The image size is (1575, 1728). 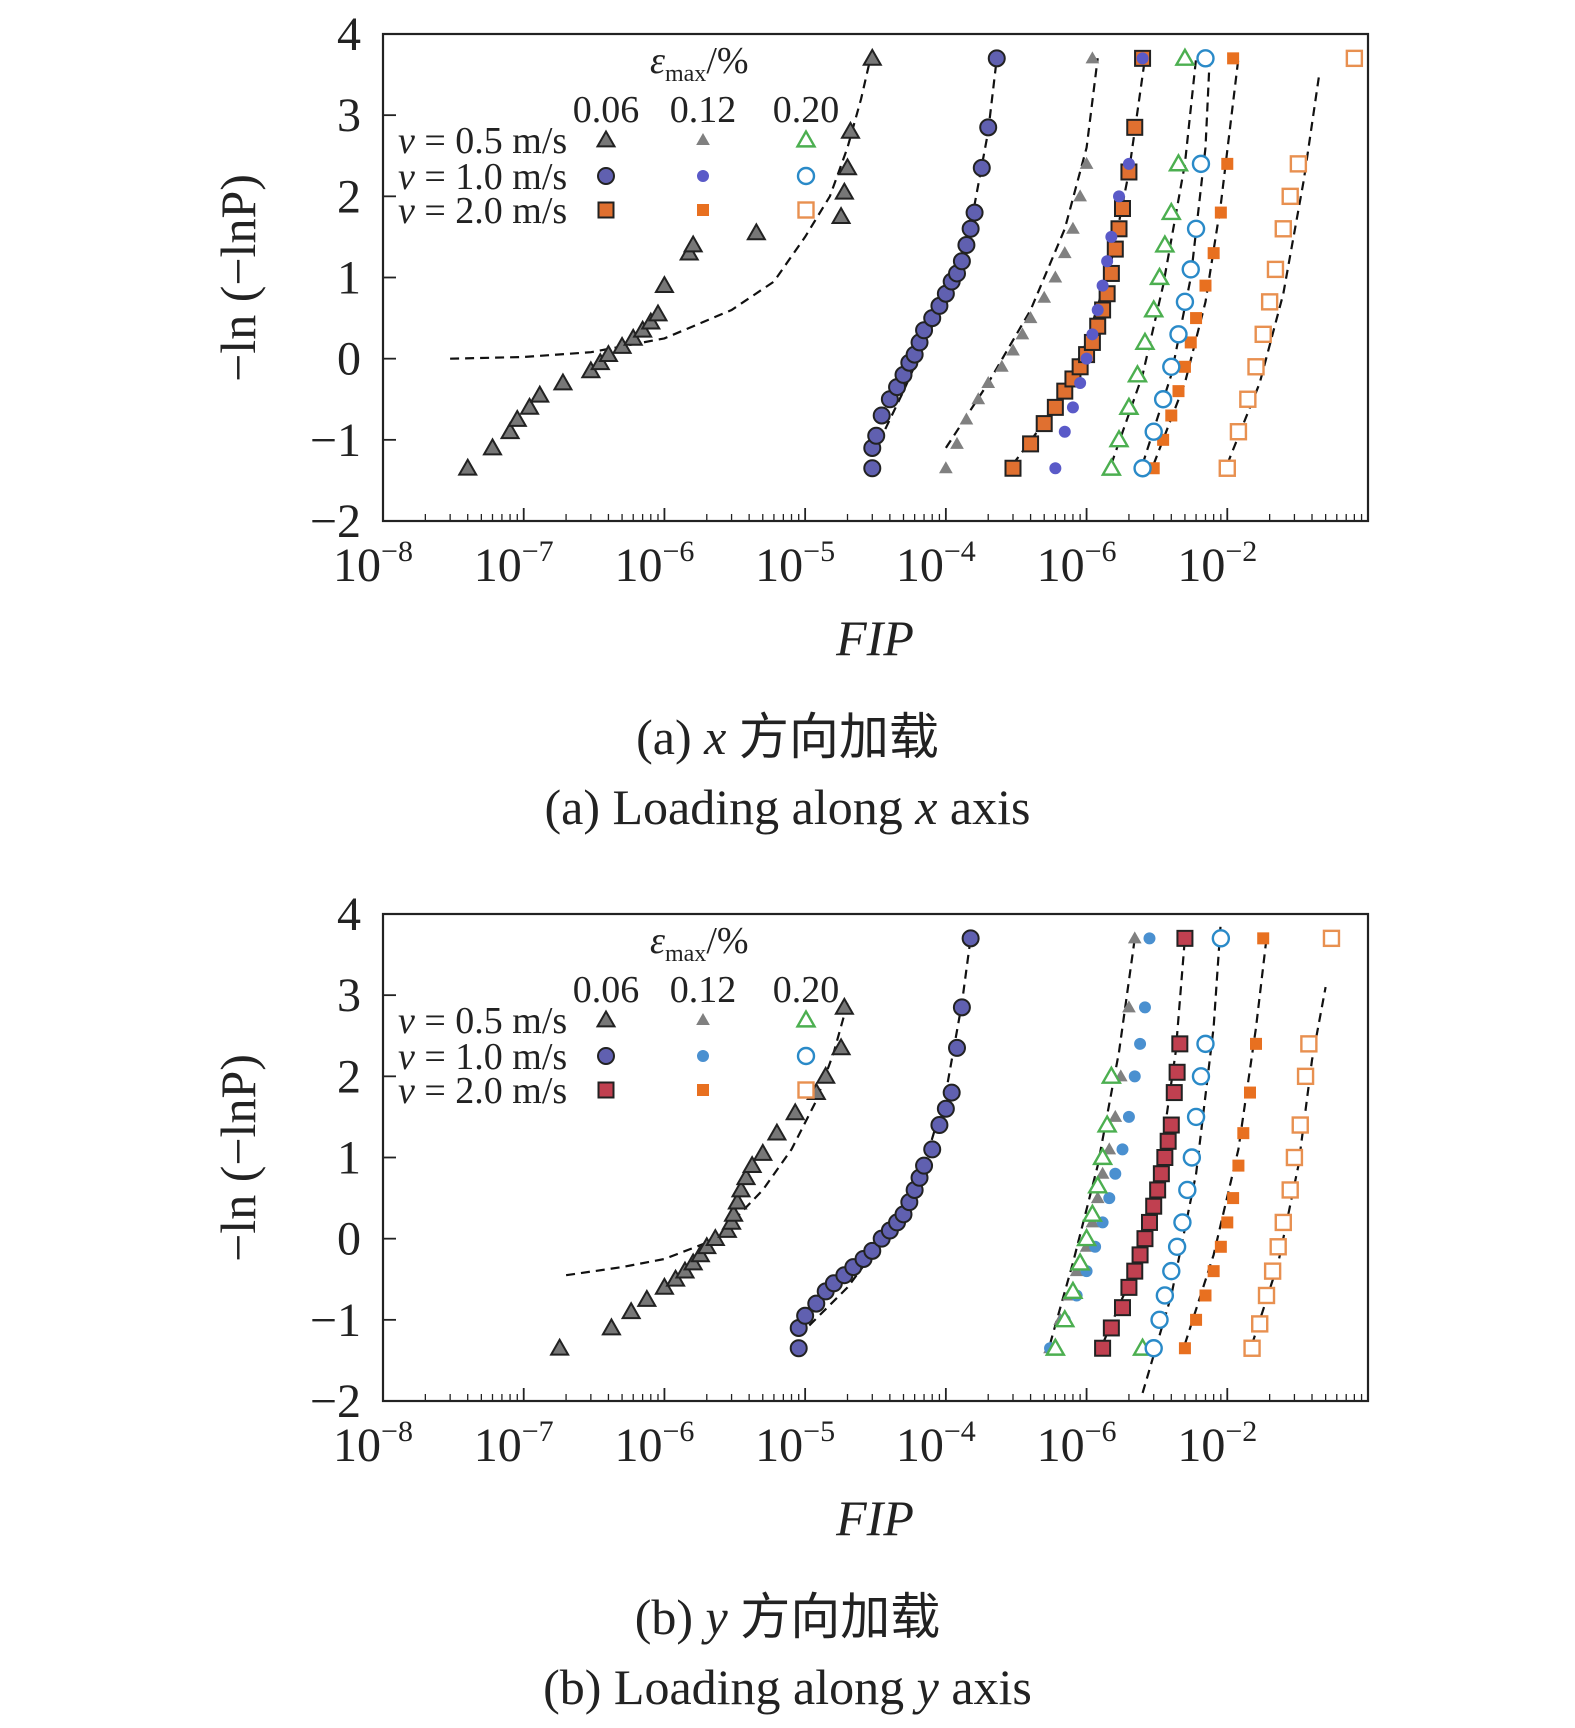 I want to click on chart1-x-tick-label: 10⁻⁸, so click(x=373, y=1443).